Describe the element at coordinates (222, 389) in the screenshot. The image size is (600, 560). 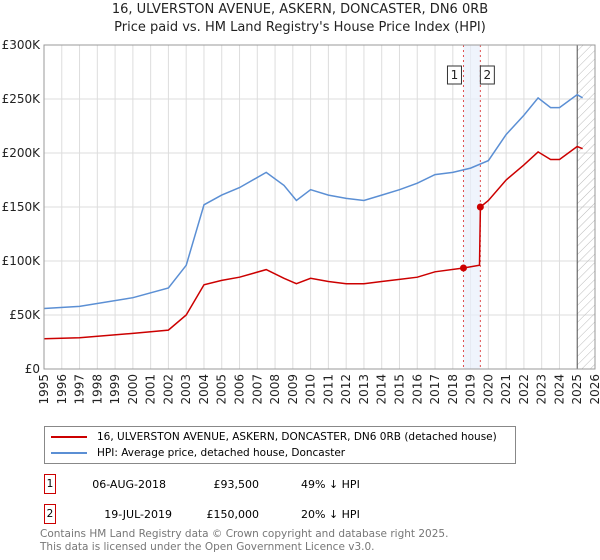
I see `x-tick-label: 2005` at that location.